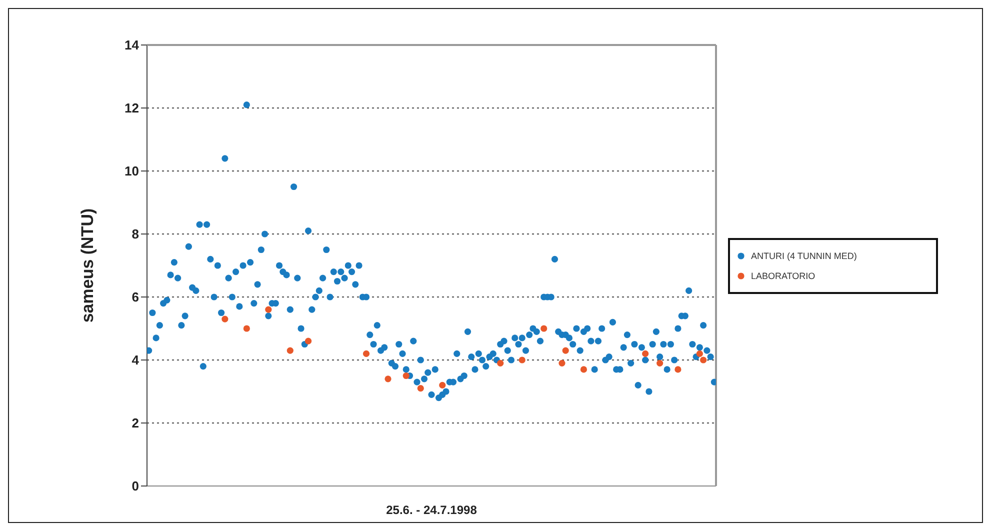 The image size is (991, 531). What do you see at coordinates (432, 510) in the screenshot?
I see `x-axis-title: 25.6. - 24.7.1998` at bounding box center [432, 510].